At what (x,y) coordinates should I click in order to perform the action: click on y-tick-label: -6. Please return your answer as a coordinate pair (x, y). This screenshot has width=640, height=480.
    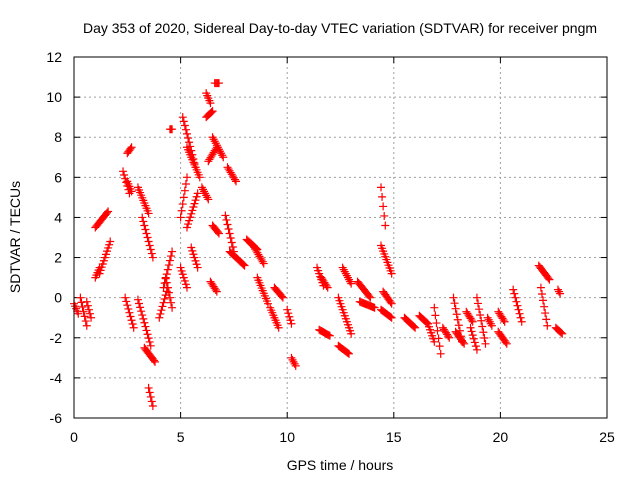
    Looking at the image, I should click on (56, 418).